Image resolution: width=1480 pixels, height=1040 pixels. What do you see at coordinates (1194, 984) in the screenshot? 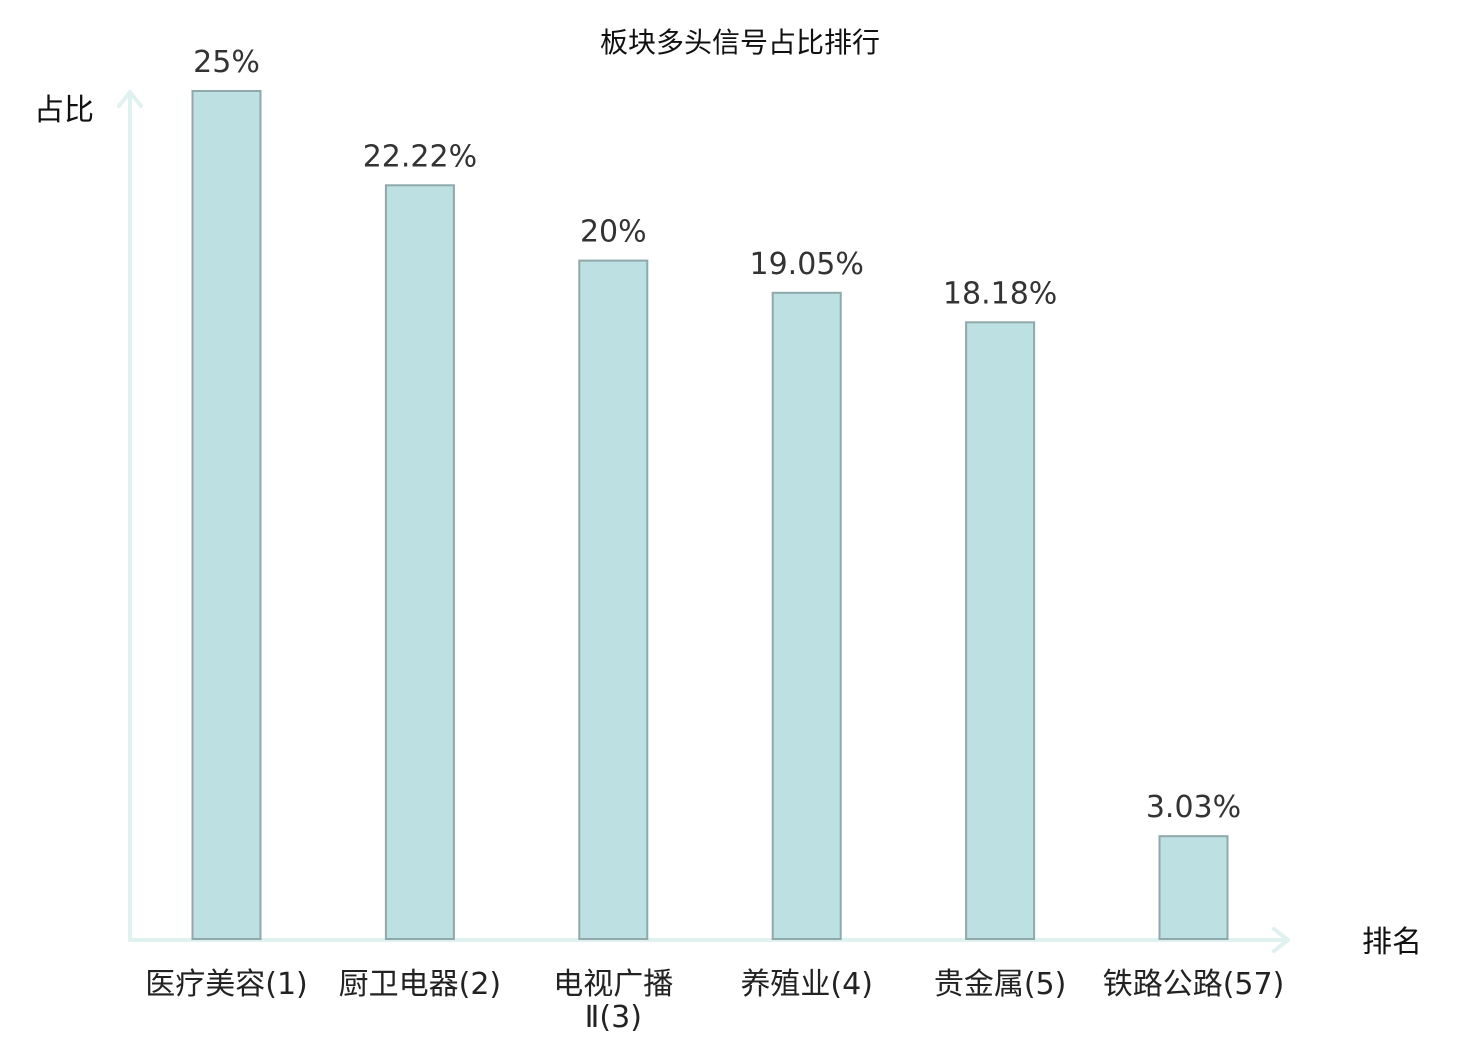
I see `category-tick-label: 铁路公路(57)` at bounding box center [1194, 984].